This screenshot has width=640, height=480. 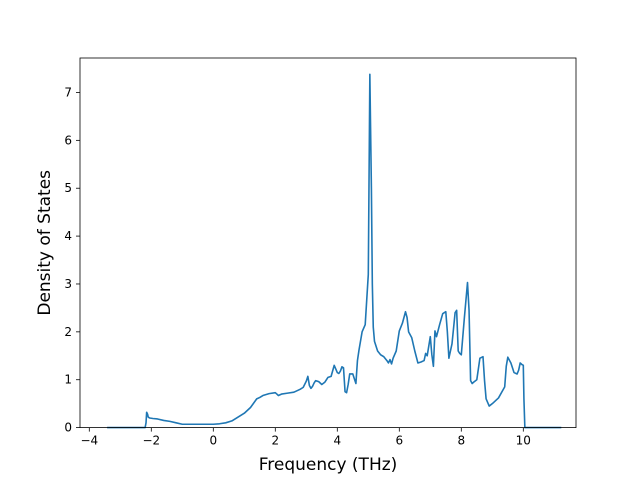 What do you see at coordinates (213, 441) in the screenshot?
I see `x-tick-label: 0` at bounding box center [213, 441].